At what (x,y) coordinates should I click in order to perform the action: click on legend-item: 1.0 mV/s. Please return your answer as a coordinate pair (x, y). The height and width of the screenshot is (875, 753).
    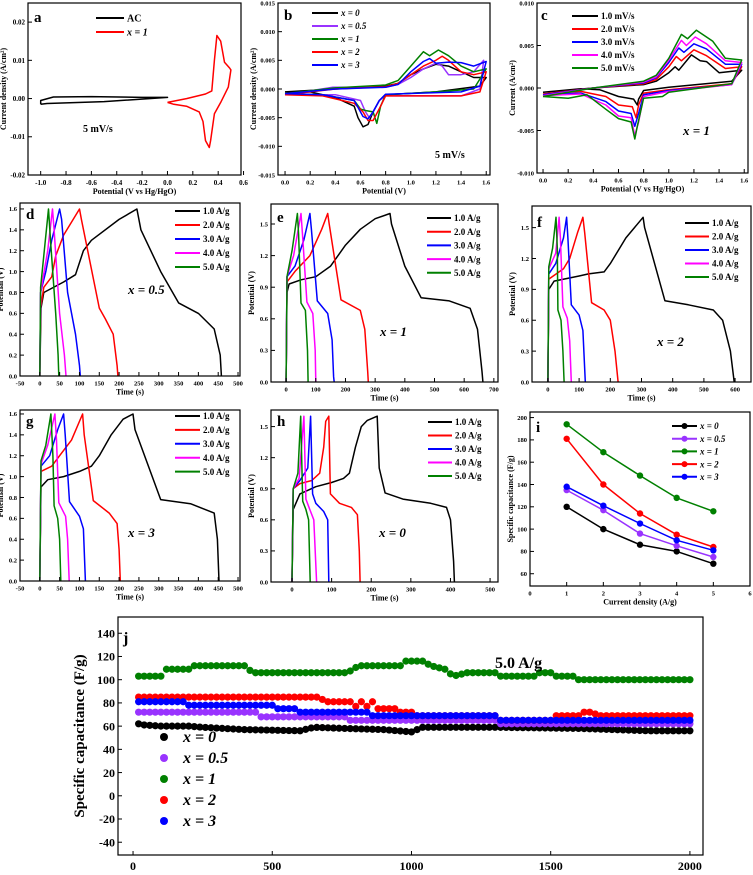
    Looking at the image, I should click on (603, 16).